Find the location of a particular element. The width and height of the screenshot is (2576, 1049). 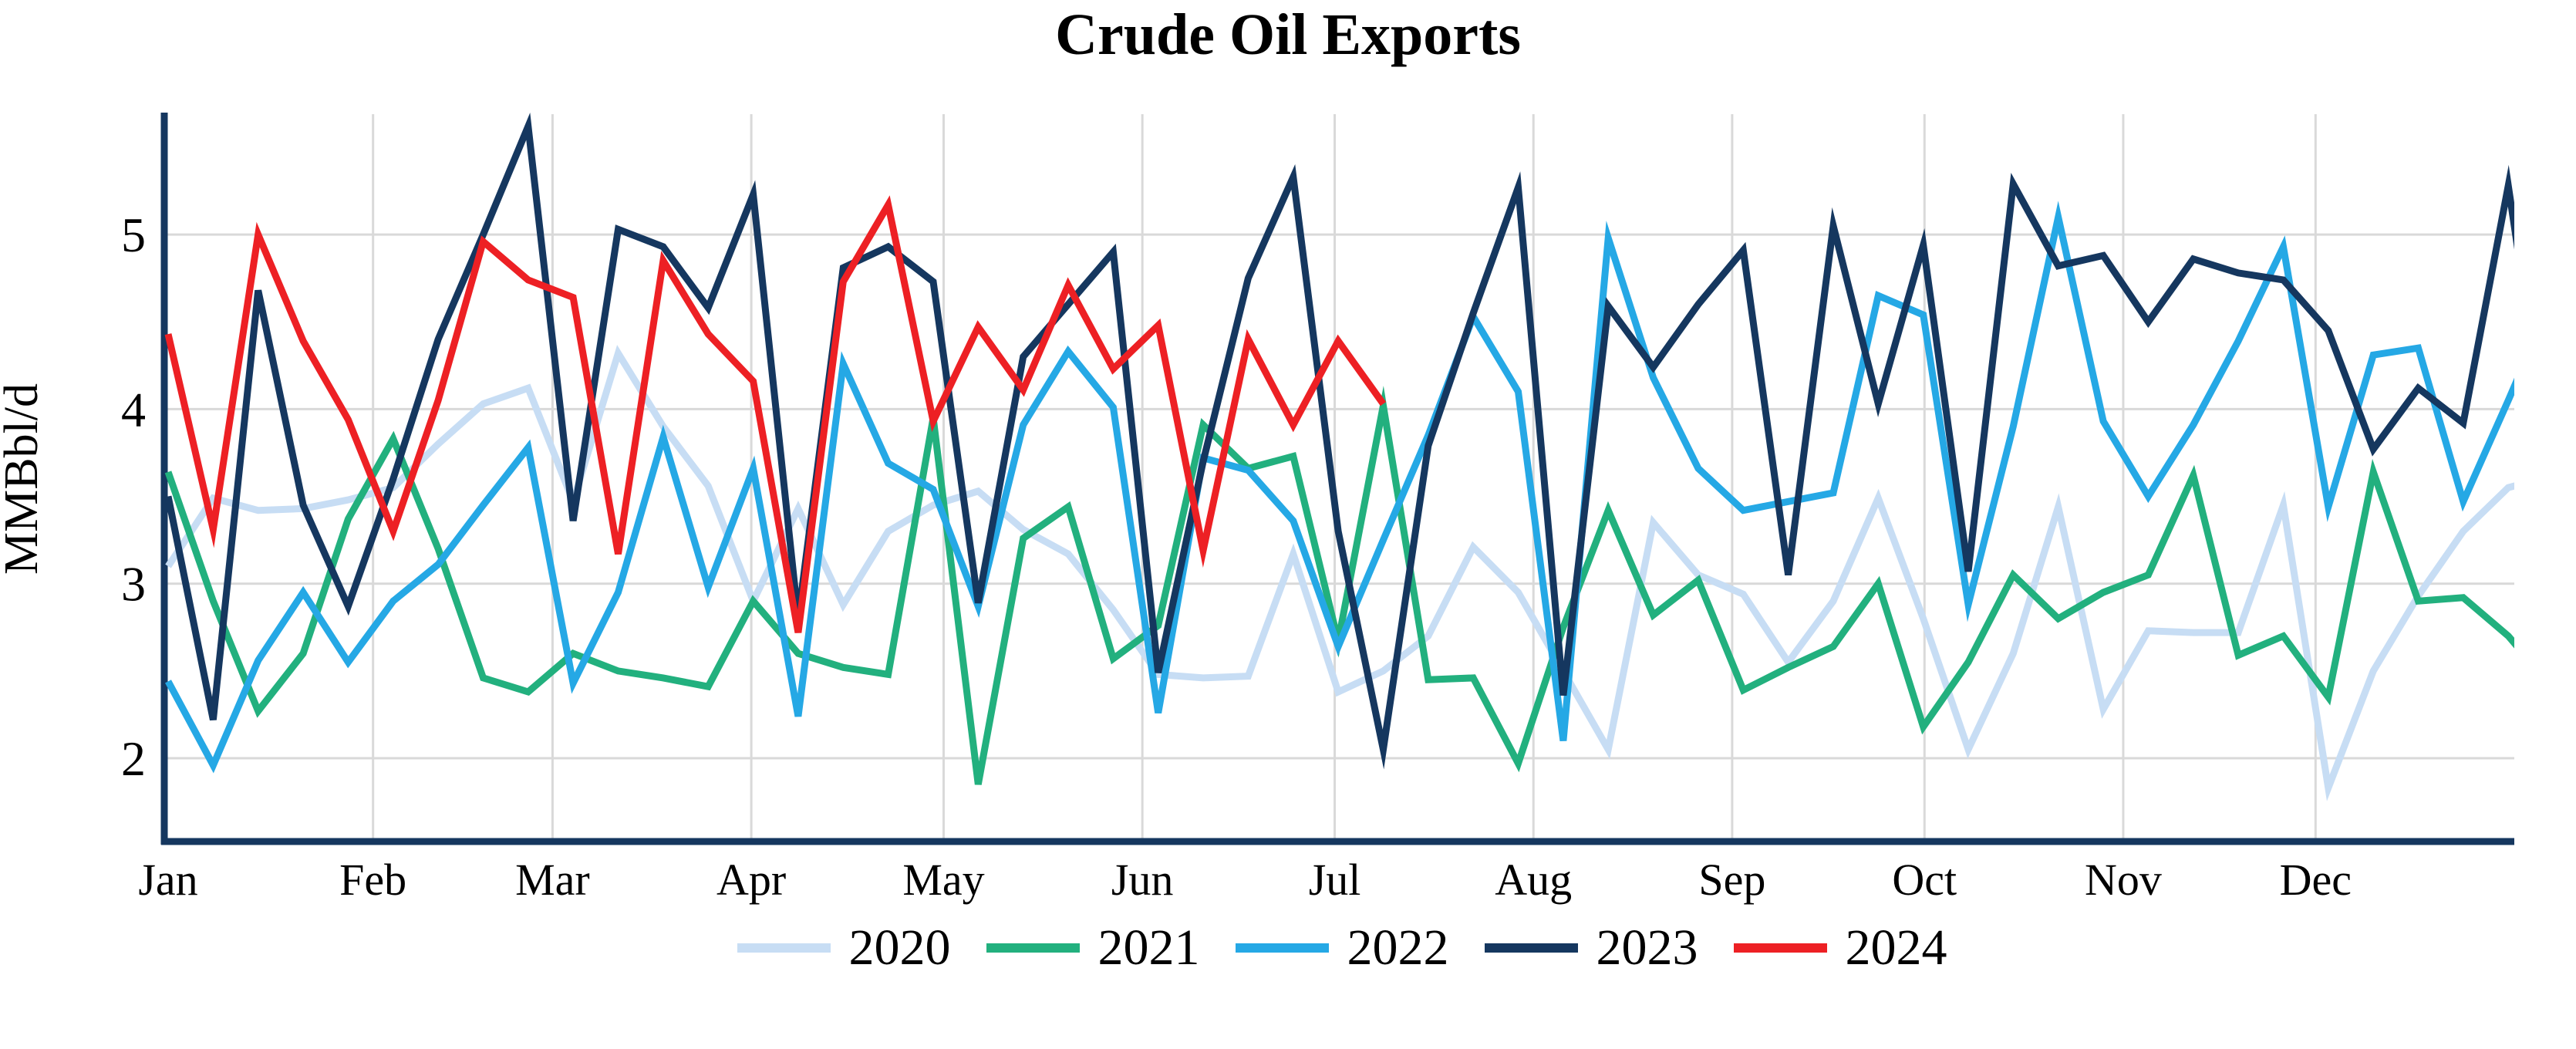

x-tick-label-Mar: Mar is located at coordinates (552, 880).